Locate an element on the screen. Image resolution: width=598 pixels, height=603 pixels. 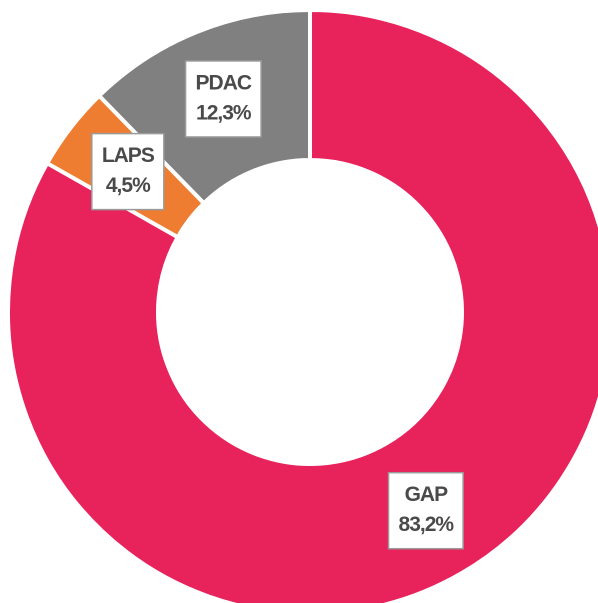
data-label: PDAC 12,3% is located at coordinates (223, 99).